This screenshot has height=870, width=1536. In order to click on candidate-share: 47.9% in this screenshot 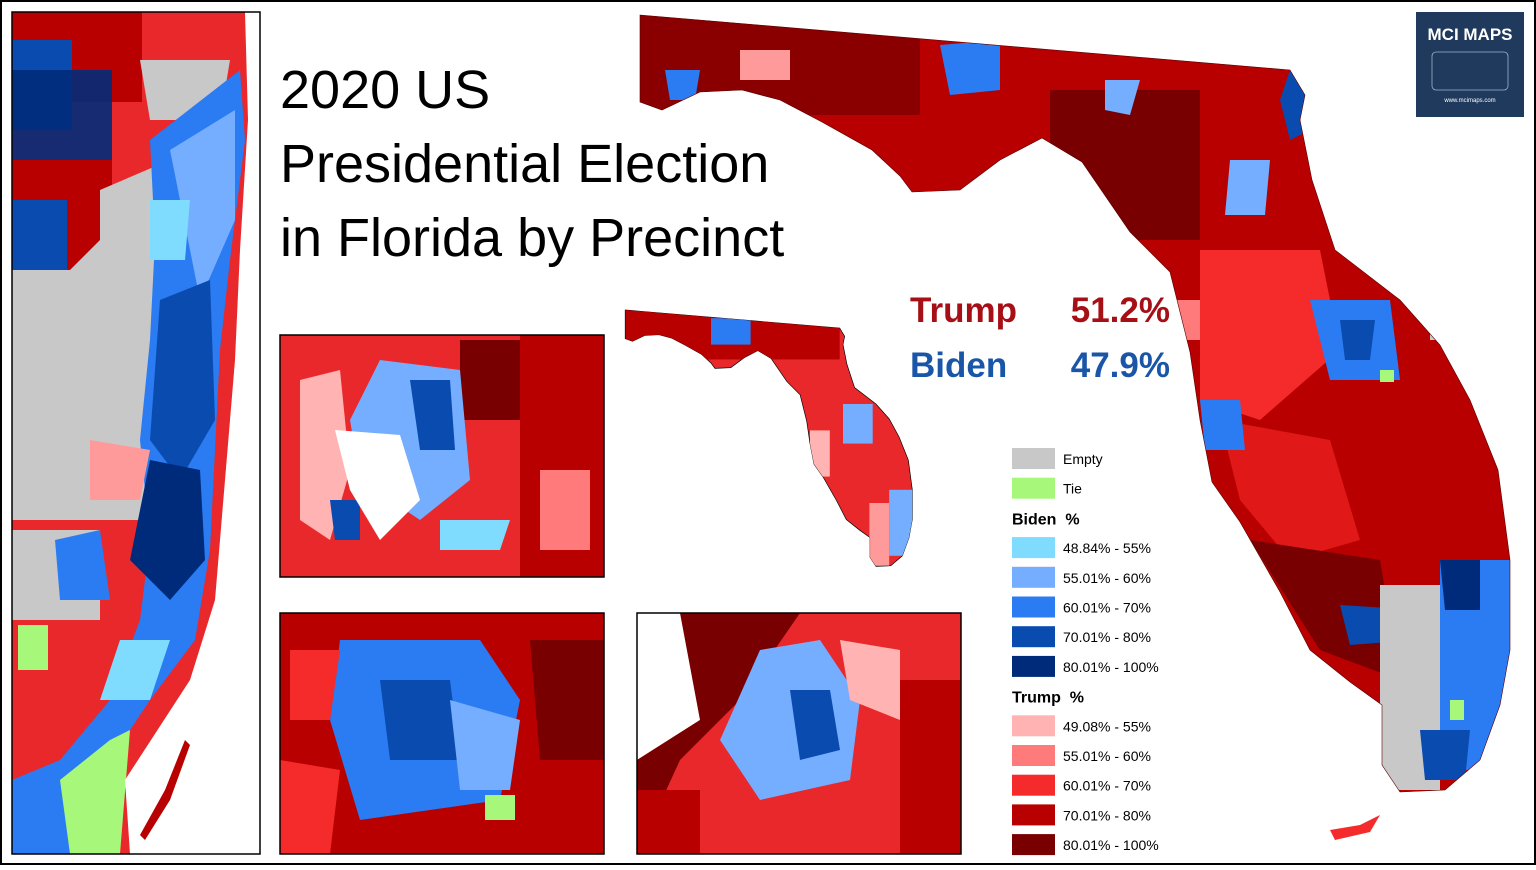, I will do `click(1120, 365)`.